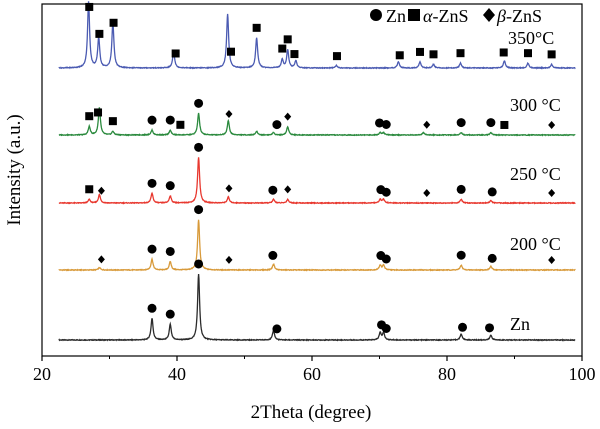 This screenshot has width=600, height=429. Describe the element at coordinates (582, 374) in the screenshot. I see `x-tick-label-100: 100` at that location.